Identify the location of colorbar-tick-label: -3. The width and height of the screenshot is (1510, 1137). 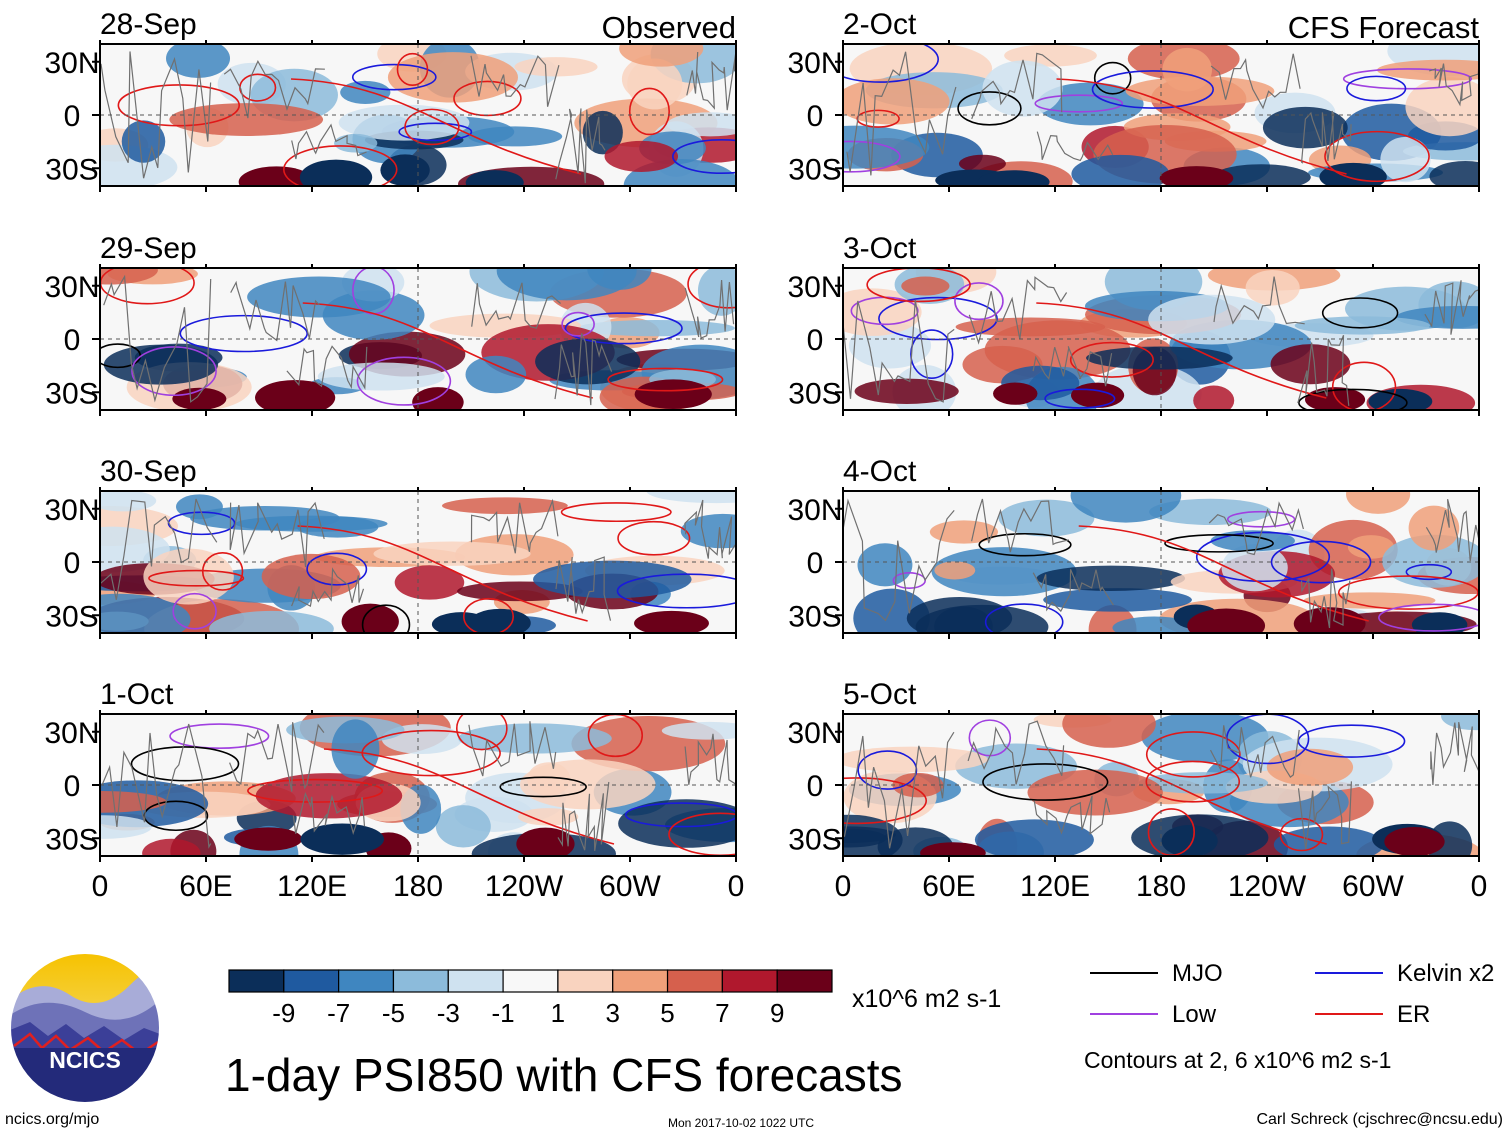
(448, 1013).